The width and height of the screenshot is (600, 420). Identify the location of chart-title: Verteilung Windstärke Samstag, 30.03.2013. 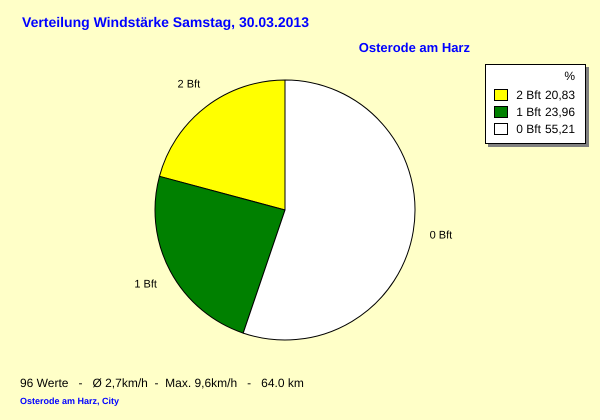
(166, 22).